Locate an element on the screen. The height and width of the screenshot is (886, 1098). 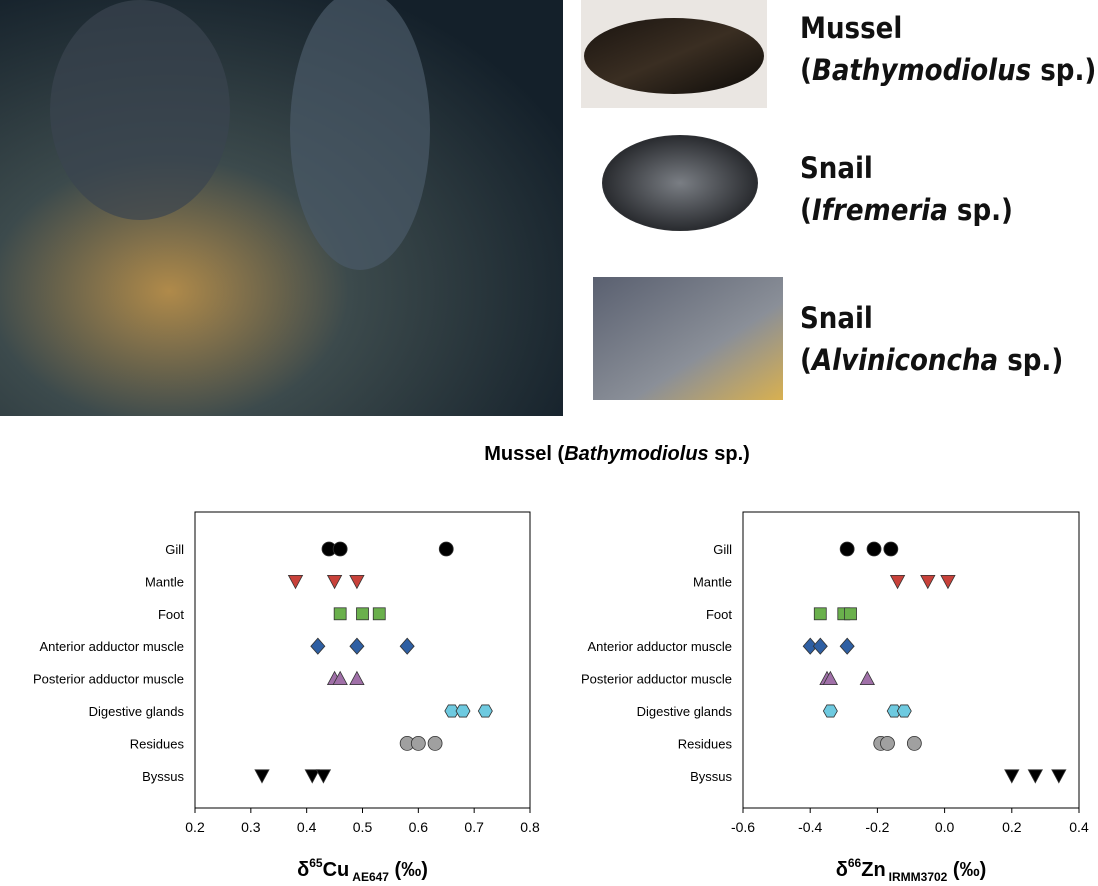
label-isotope: 65 is located at coordinates (316, 863).